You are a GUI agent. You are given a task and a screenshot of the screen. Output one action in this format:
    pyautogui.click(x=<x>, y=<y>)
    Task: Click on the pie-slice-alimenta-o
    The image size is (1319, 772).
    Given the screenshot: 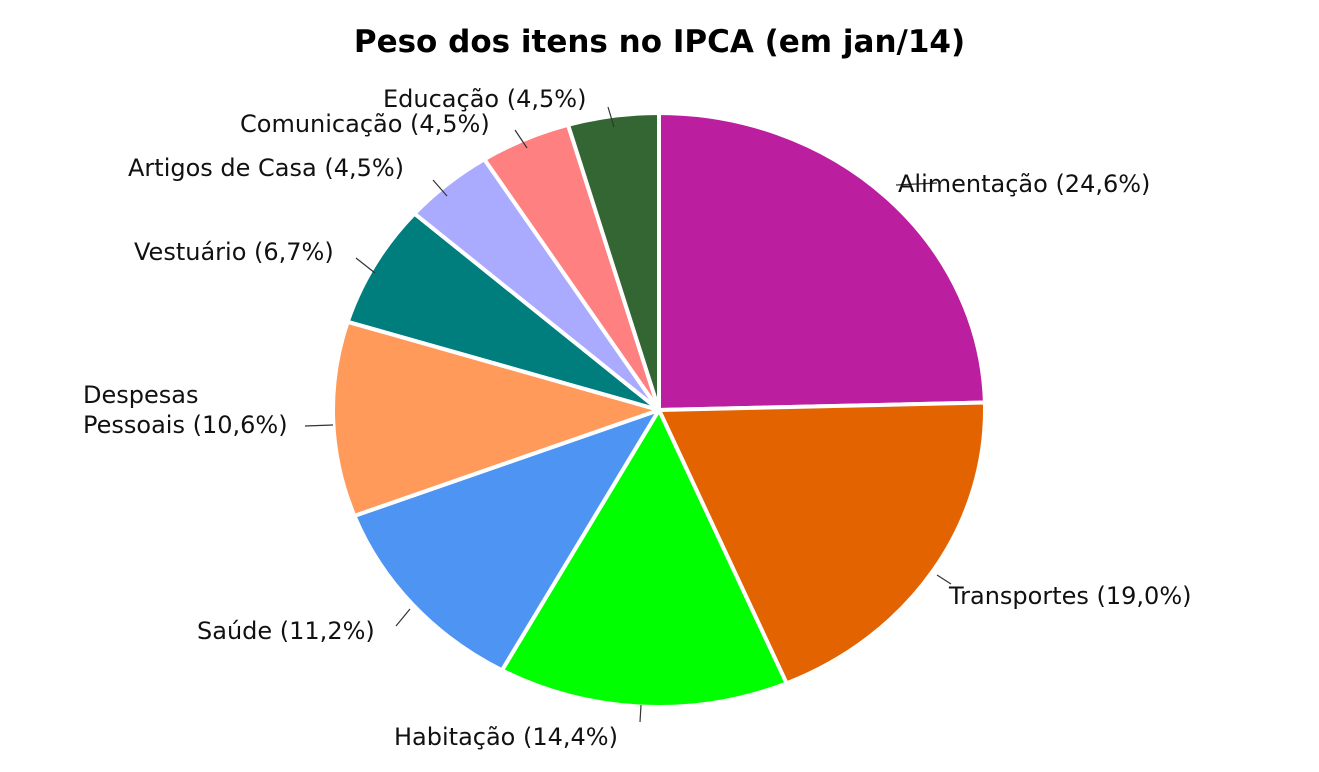 What is the action you would take?
    pyautogui.click(x=822, y=261)
    